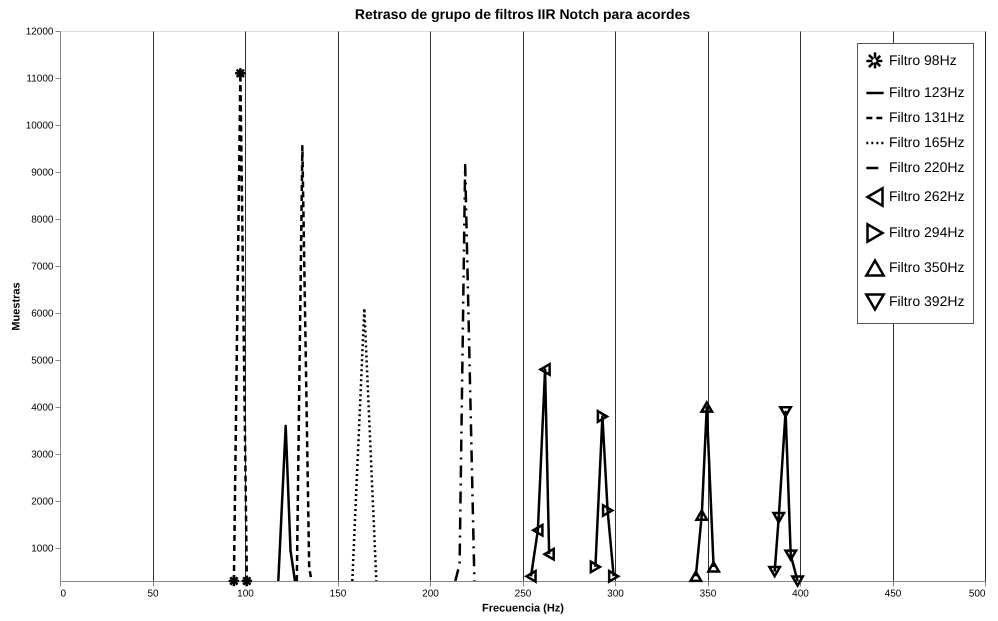 The width and height of the screenshot is (998, 621). What do you see at coordinates (615, 594) in the screenshot?
I see `x-tick-label: 300` at bounding box center [615, 594].